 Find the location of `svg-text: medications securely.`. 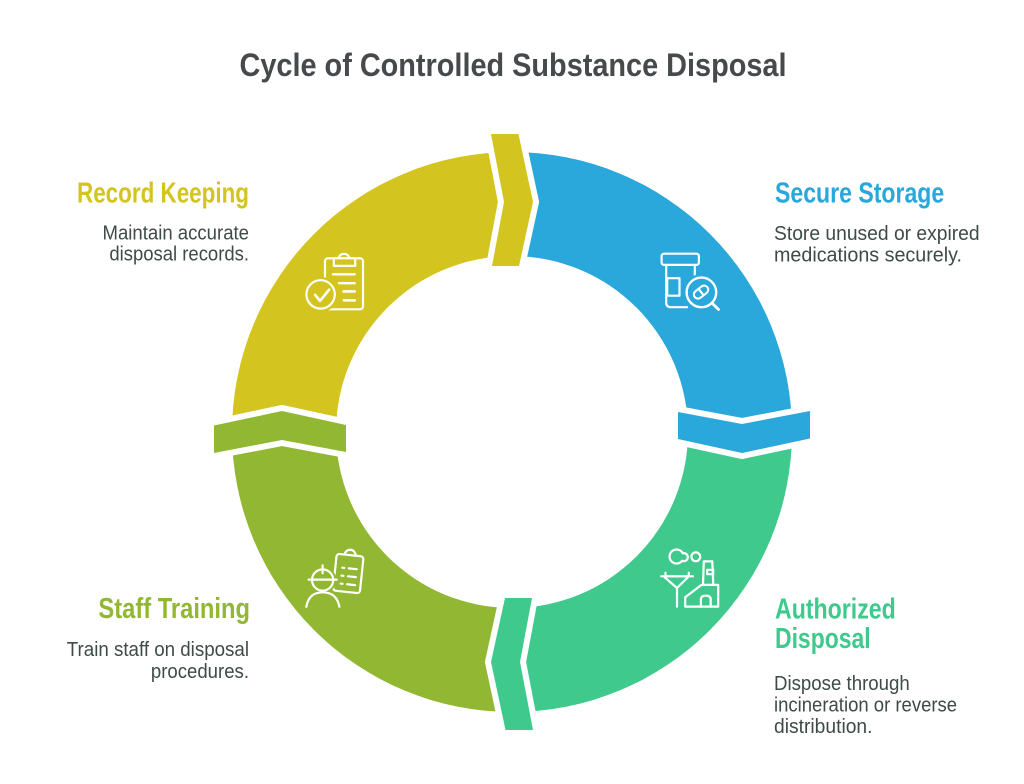

svg-text: medications securely. is located at coordinates (868, 256).